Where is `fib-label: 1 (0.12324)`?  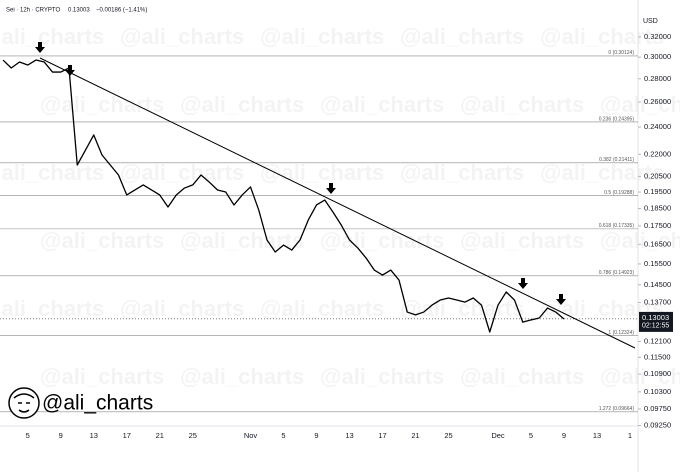
fib-label: 1 (0.12324) is located at coordinates (621, 333).